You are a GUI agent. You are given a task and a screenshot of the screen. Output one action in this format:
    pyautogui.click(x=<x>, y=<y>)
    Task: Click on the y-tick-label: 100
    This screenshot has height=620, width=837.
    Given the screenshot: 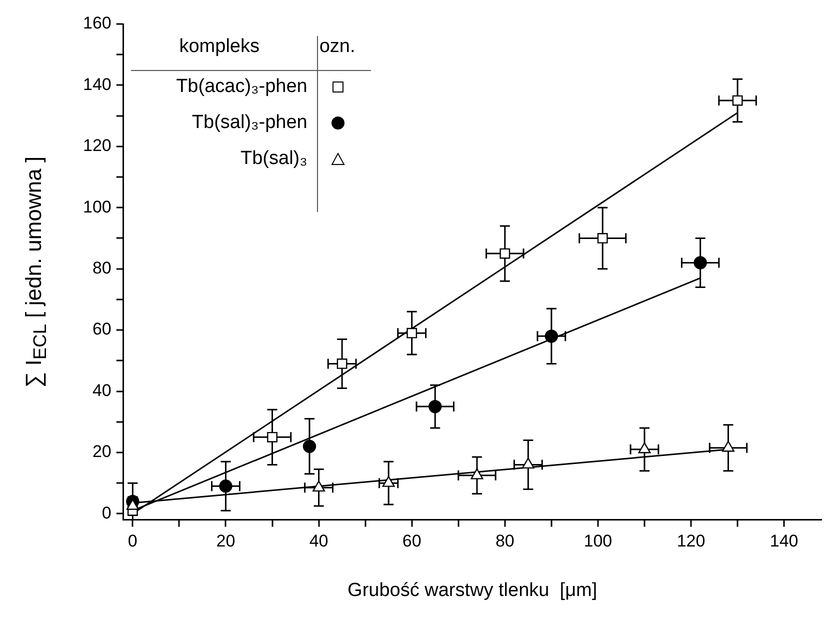 What is the action you would take?
    pyautogui.click(x=97, y=206)
    